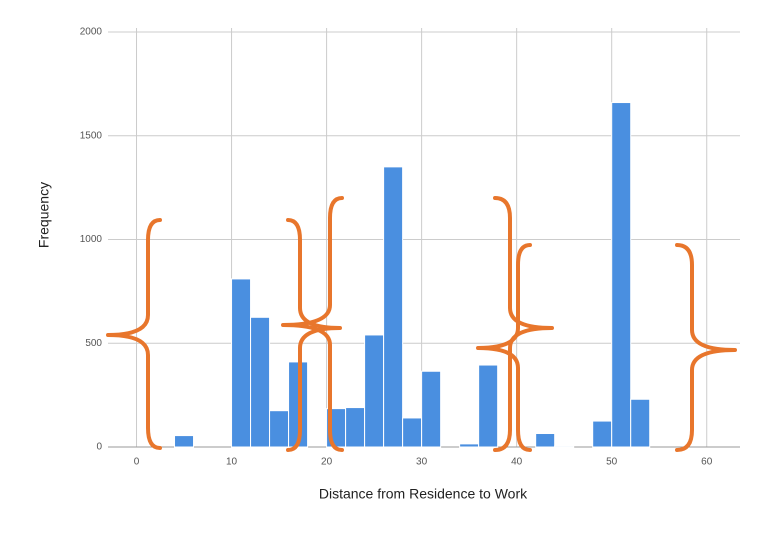 This screenshot has height=533, width=768. What do you see at coordinates (91, 135) in the screenshot?
I see `y-tick-label: 1500` at bounding box center [91, 135].